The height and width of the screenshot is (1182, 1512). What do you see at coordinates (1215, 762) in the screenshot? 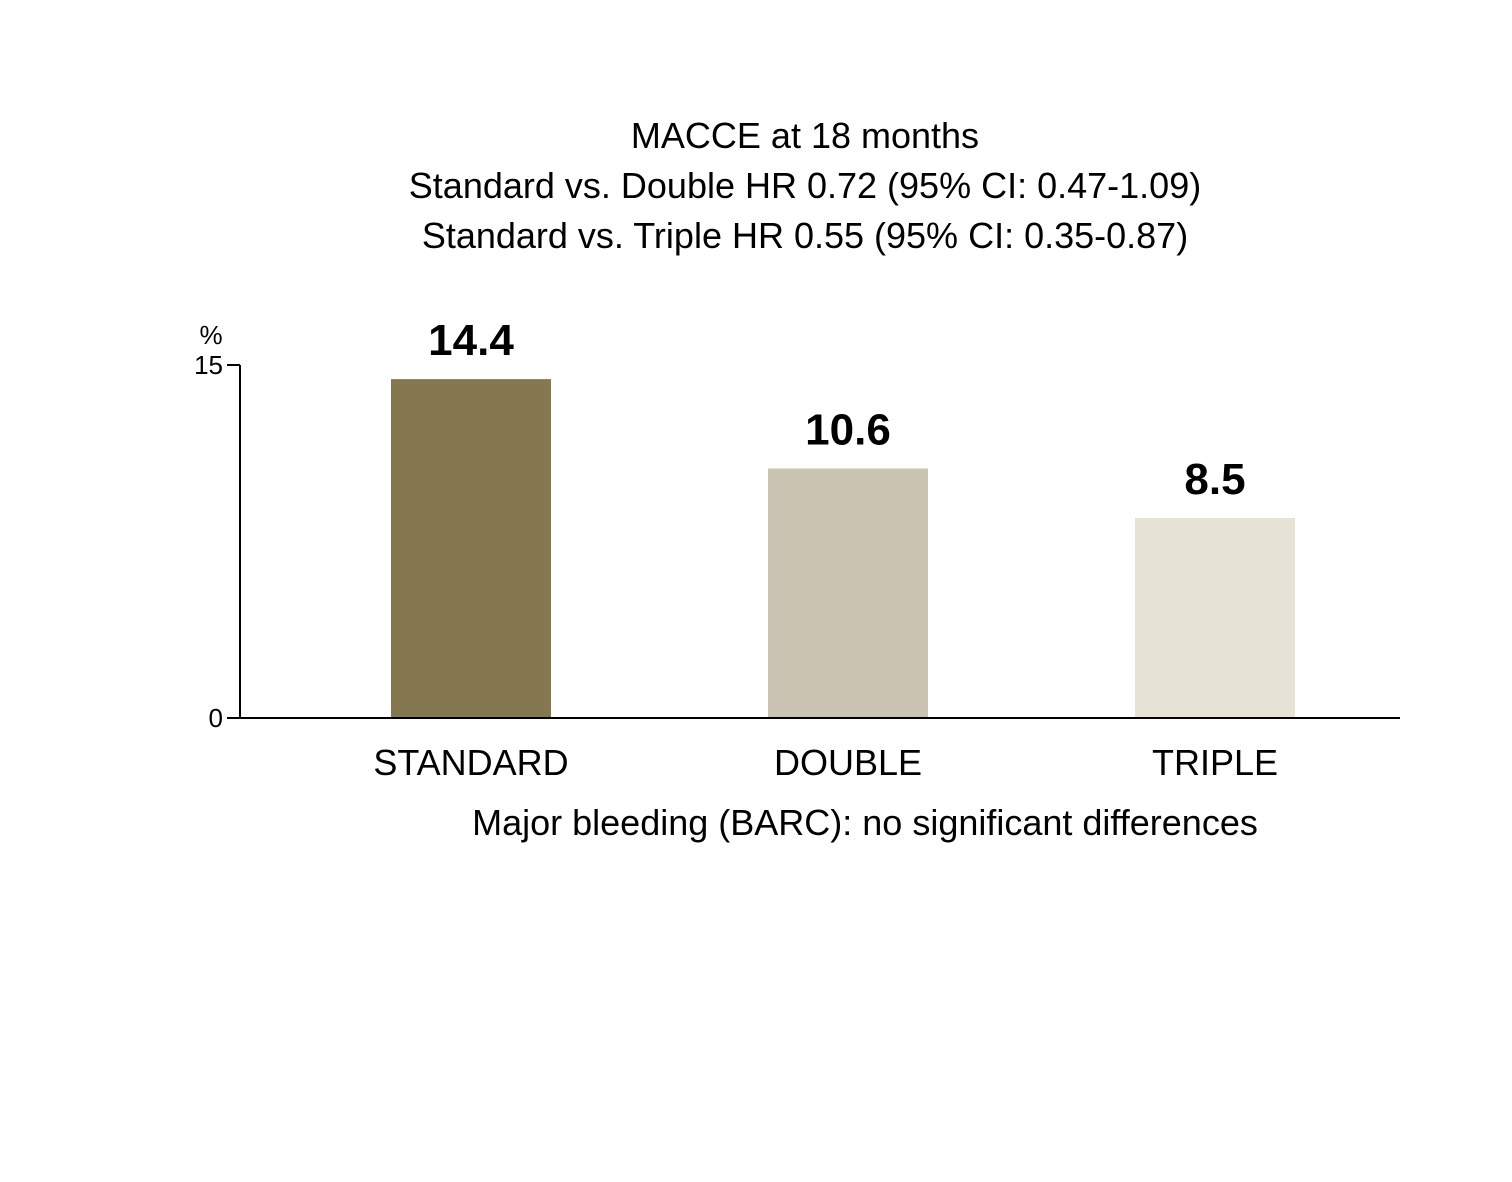
I see `x-category-label: TRIPLE` at bounding box center [1215, 762].